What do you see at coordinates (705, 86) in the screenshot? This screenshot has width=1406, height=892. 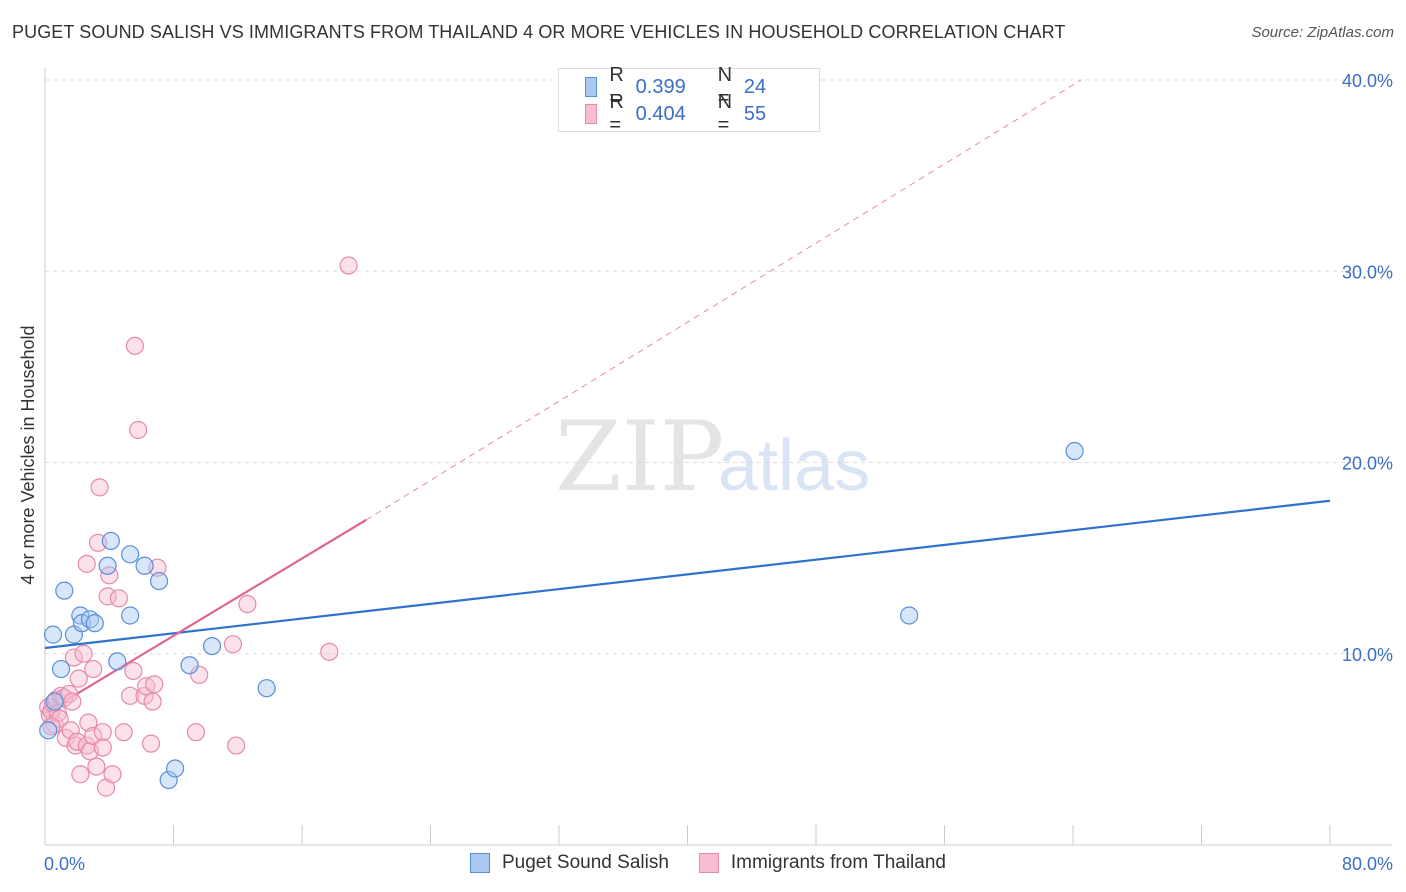 I see `legend-row-series1: R = 0.399 N = 24` at bounding box center [705, 86].